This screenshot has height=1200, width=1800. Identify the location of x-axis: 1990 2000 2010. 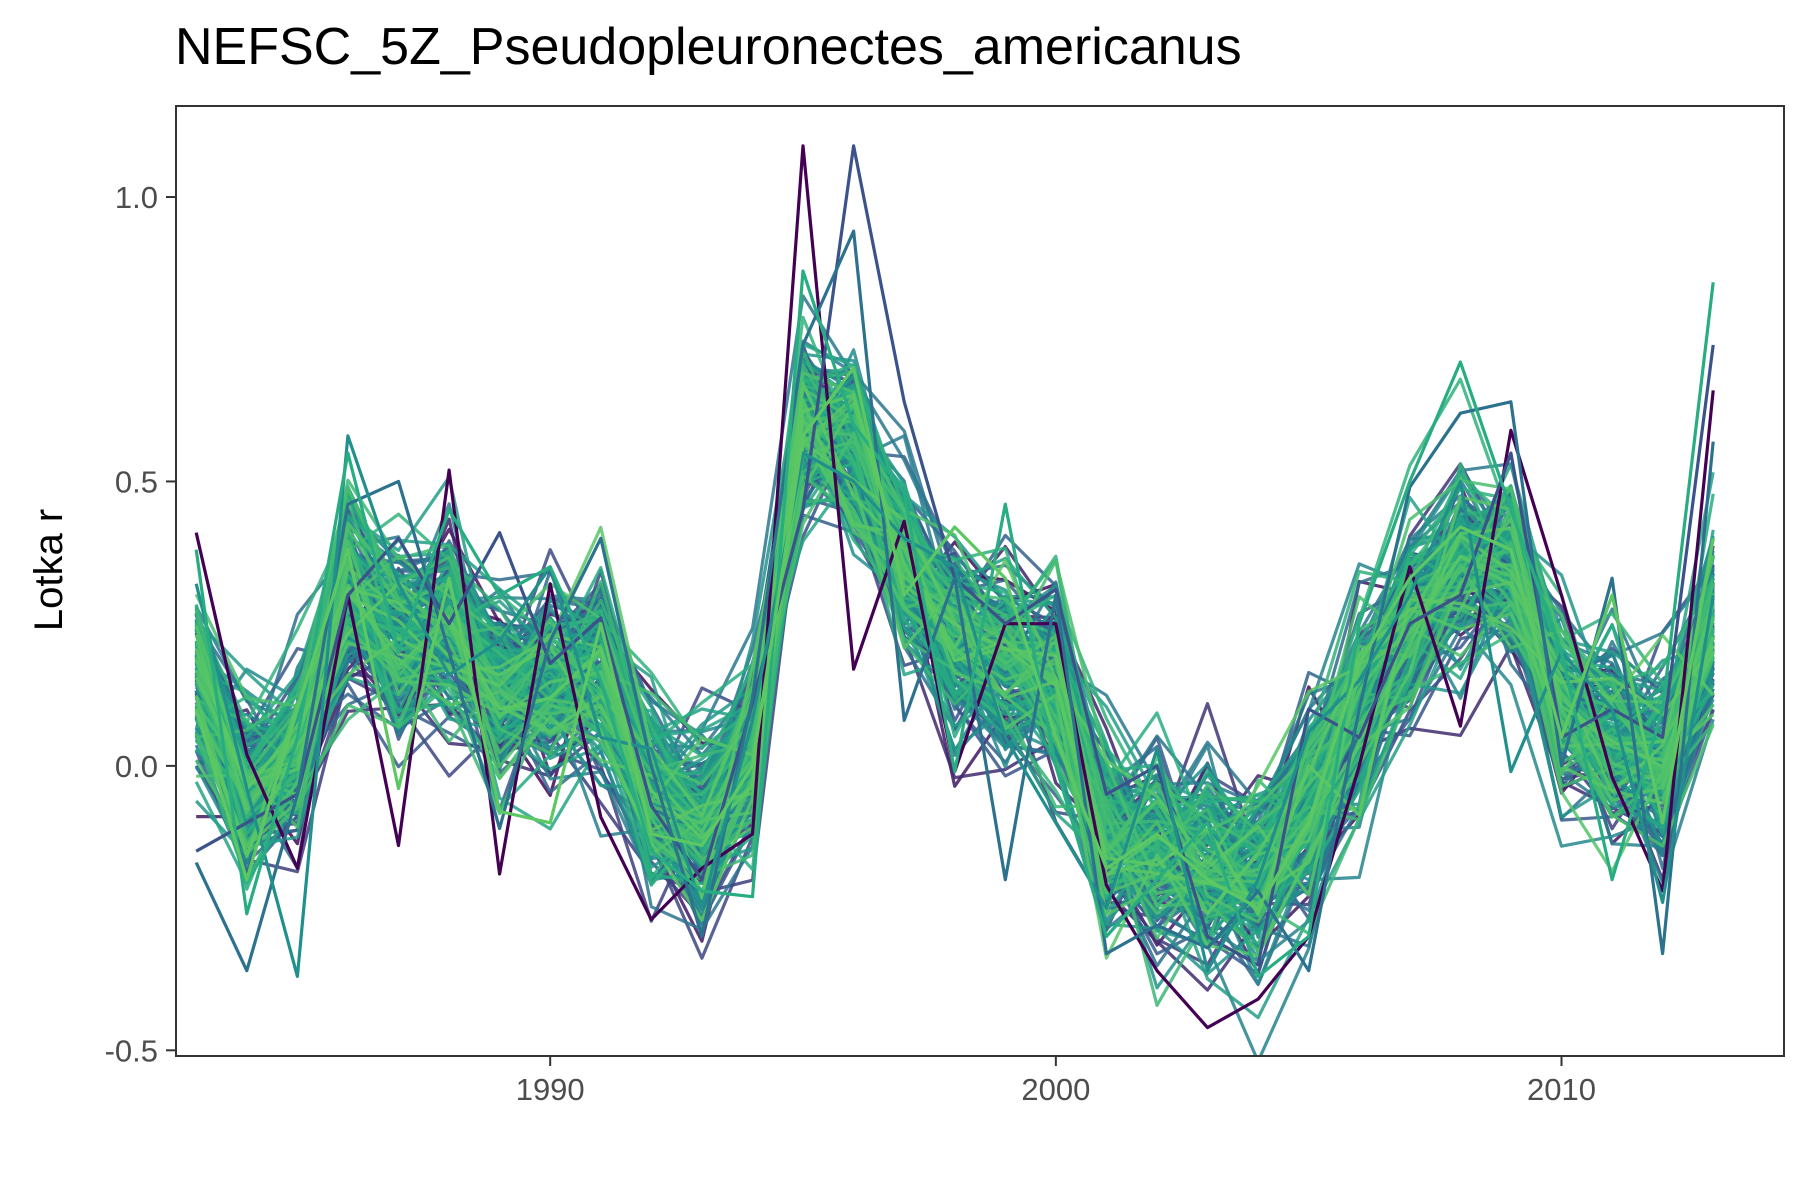
(1056, 1081).